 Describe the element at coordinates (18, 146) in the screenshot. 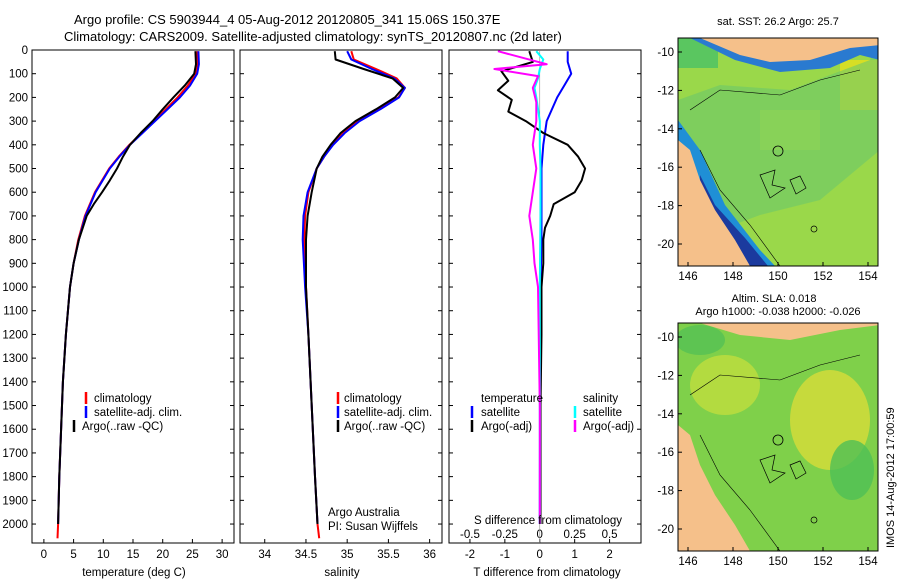

I see `y-tick-label: 400` at that location.